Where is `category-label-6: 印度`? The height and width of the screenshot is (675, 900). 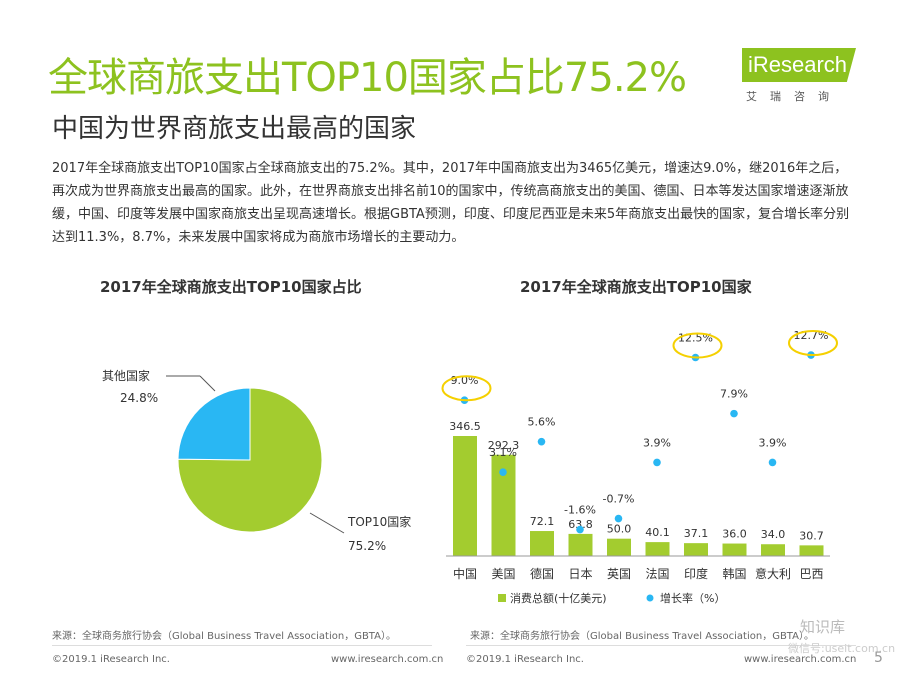
category-label-6: 印度 is located at coordinates (696, 573).